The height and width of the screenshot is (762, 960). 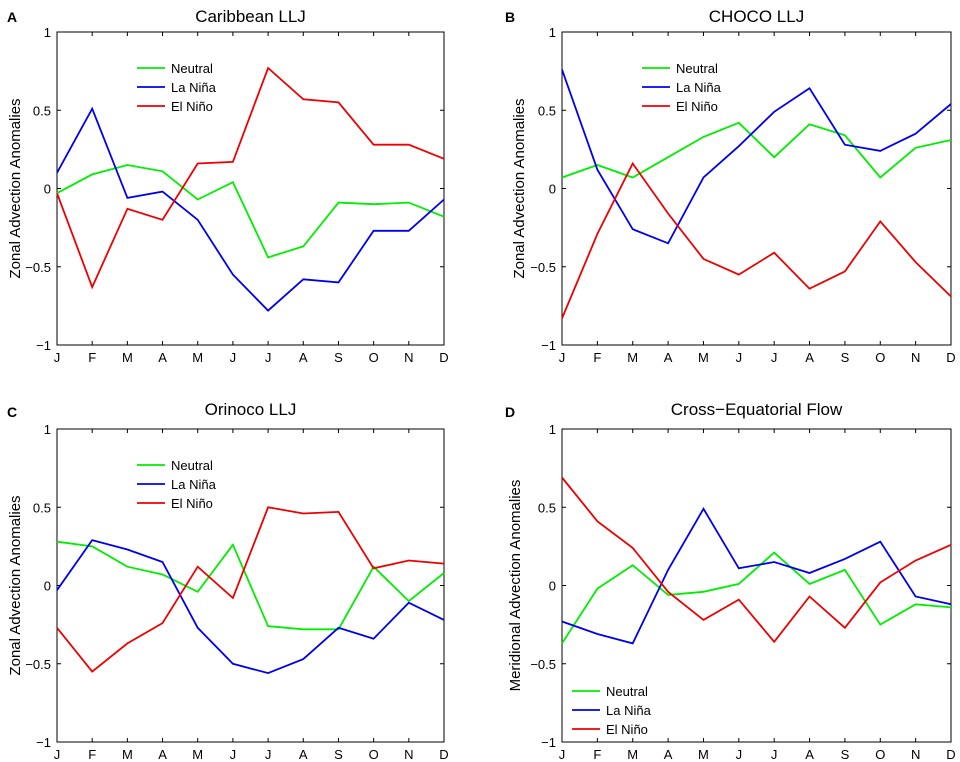 I want to click on panel-title: Caribbean LLJ, so click(x=250, y=16).